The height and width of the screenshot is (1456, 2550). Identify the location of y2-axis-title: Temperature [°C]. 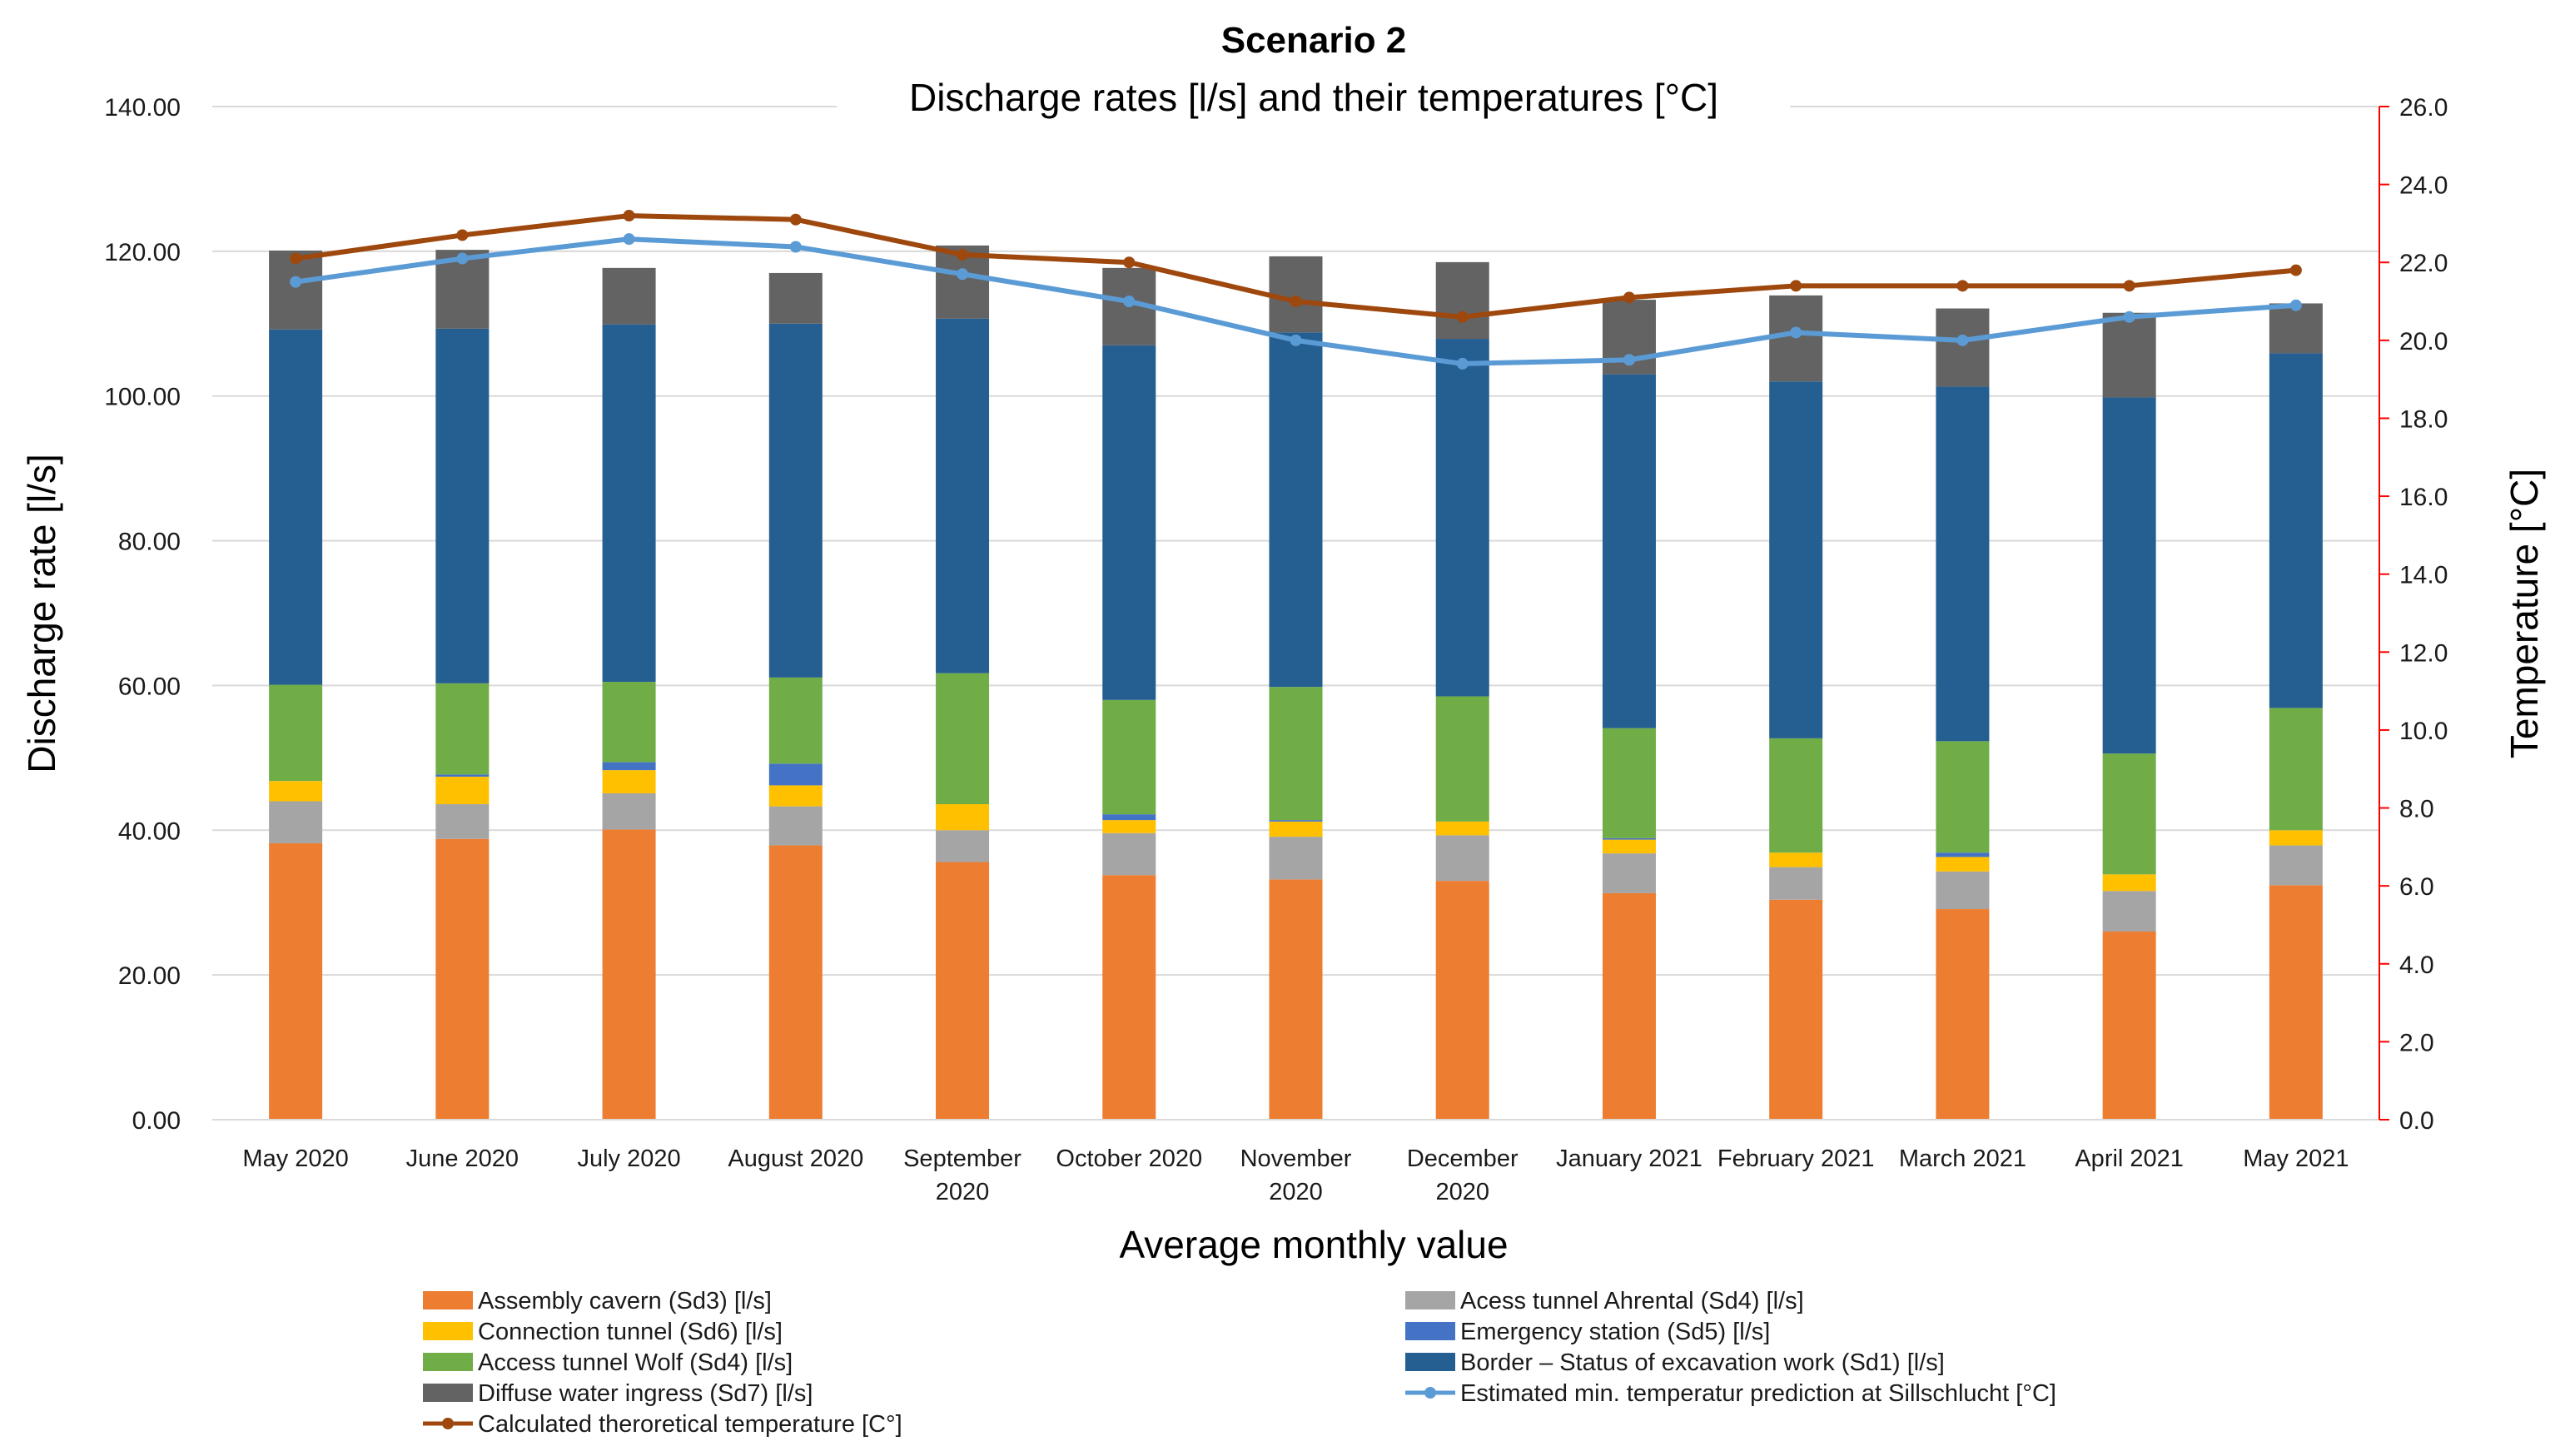
(2524, 613).